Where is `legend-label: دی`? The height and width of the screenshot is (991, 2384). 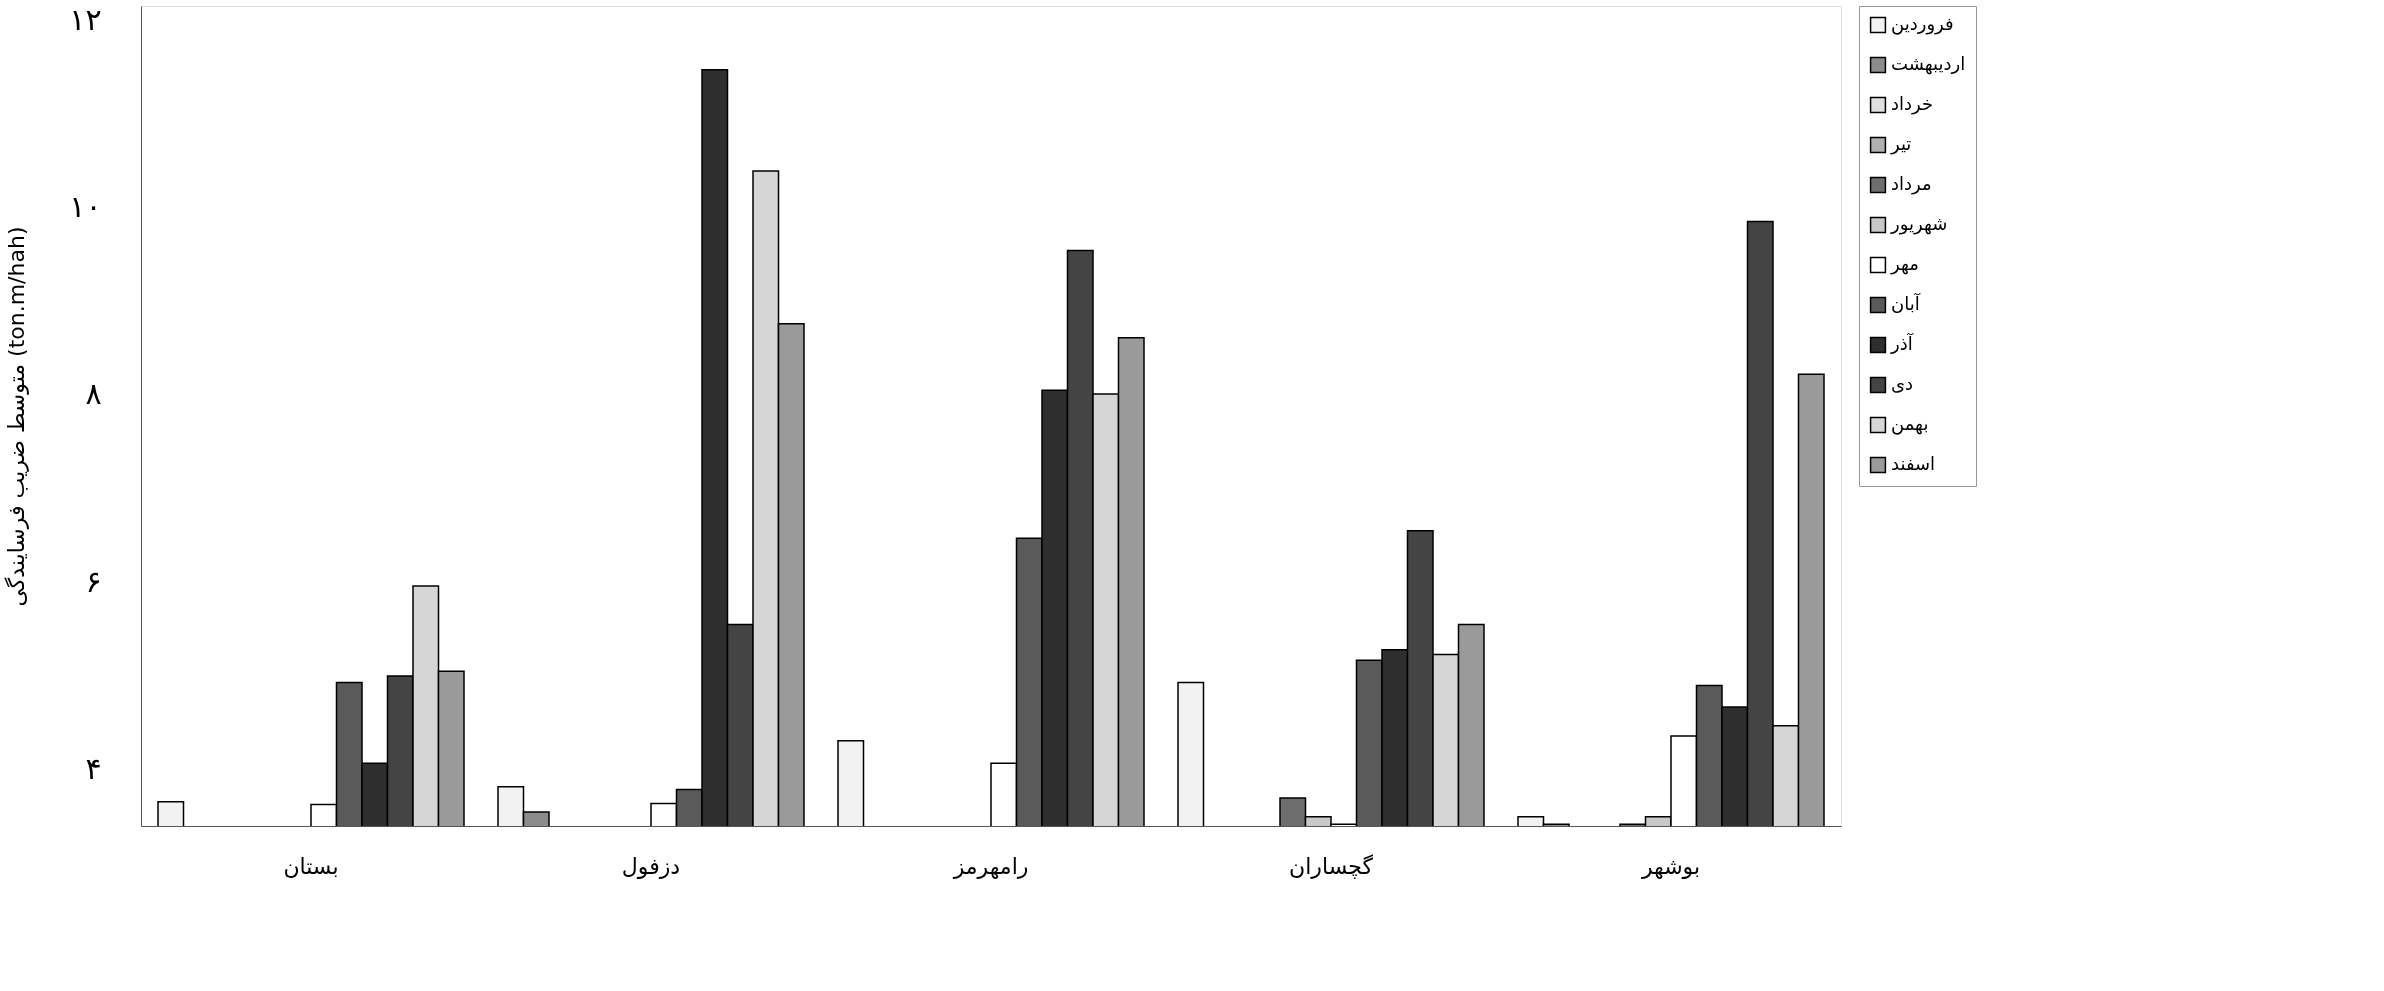
legend-label: دی is located at coordinates (1902, 383).